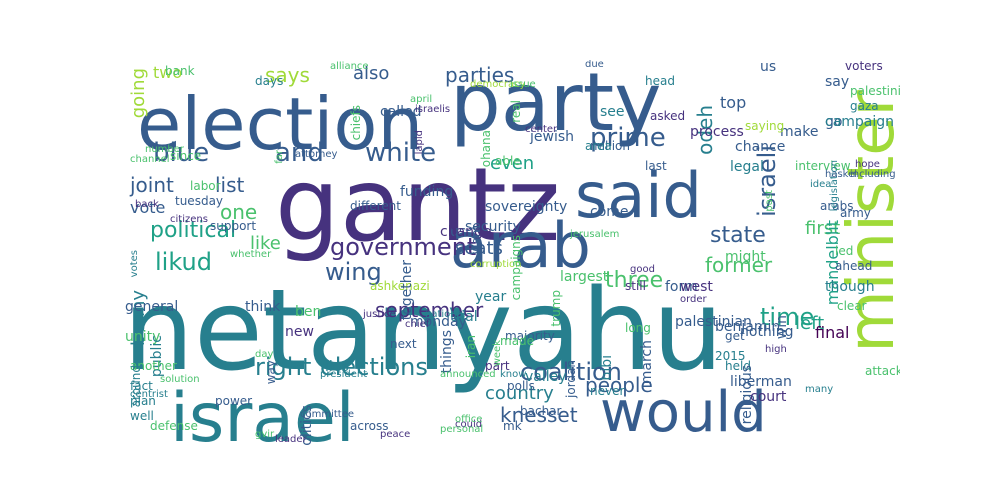  What do you see at coordinates (523, 84) in the screenshot?
I see `word-issue: issue` at bounding box center [523, 84].